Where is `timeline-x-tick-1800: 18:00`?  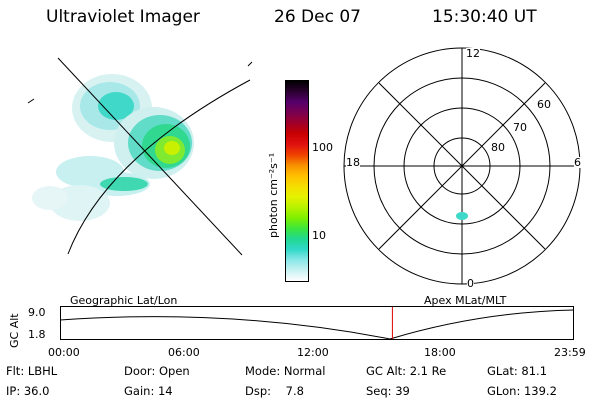 timeline-x-tick-1800: 18:00 is located at coordinates (440, 352).